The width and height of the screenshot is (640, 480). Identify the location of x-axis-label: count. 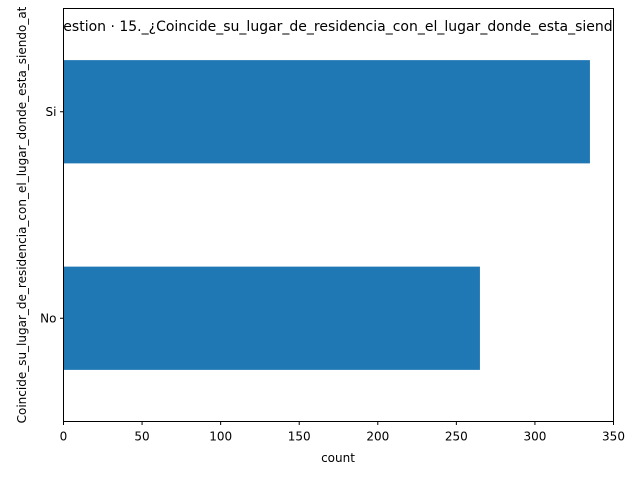
(338, 458).